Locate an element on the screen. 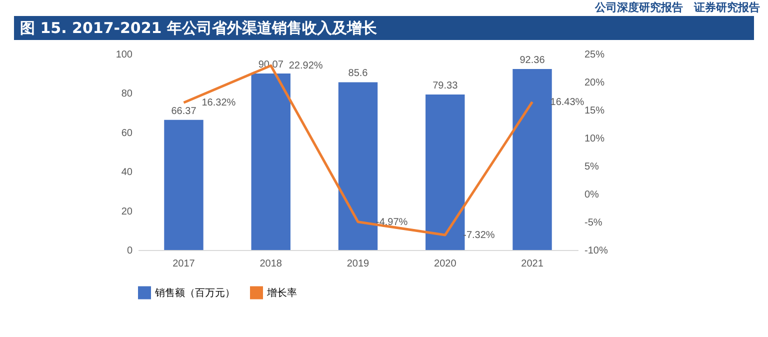 The height and width of the screenshot is (337, 768). data-label: 22.92% is located at coordinates (305, 66).